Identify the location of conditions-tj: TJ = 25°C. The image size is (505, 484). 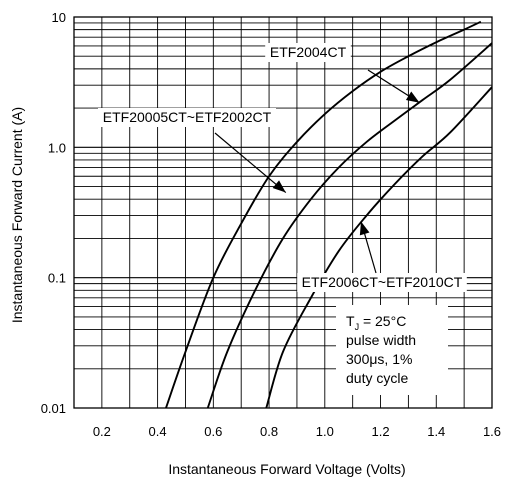
(376, 322).